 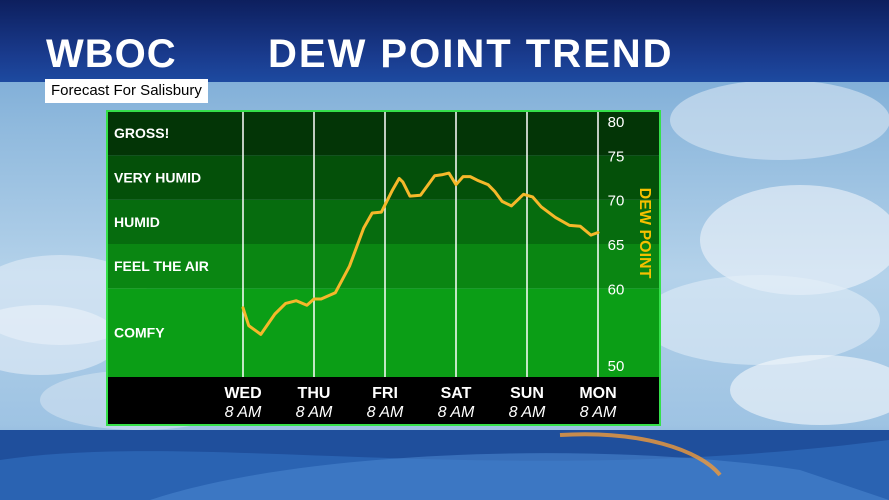 What do you see at coordinates (157, 178) in the screenshot?
I see `band-label: VERY HUMID` at bounding box center [157, 178].